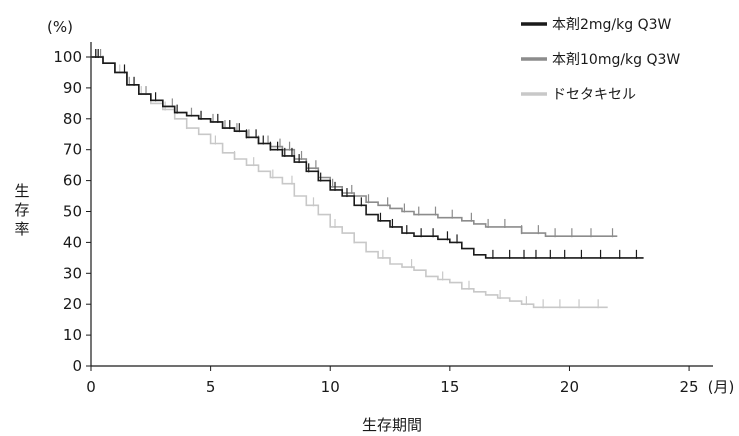 Image resolution: width=739 pixels, height=436 pixels. What do you see at coordinates (211, 387) in the screenshot?
I see `x-tick-label: 5` at bounding box center [211, 387].